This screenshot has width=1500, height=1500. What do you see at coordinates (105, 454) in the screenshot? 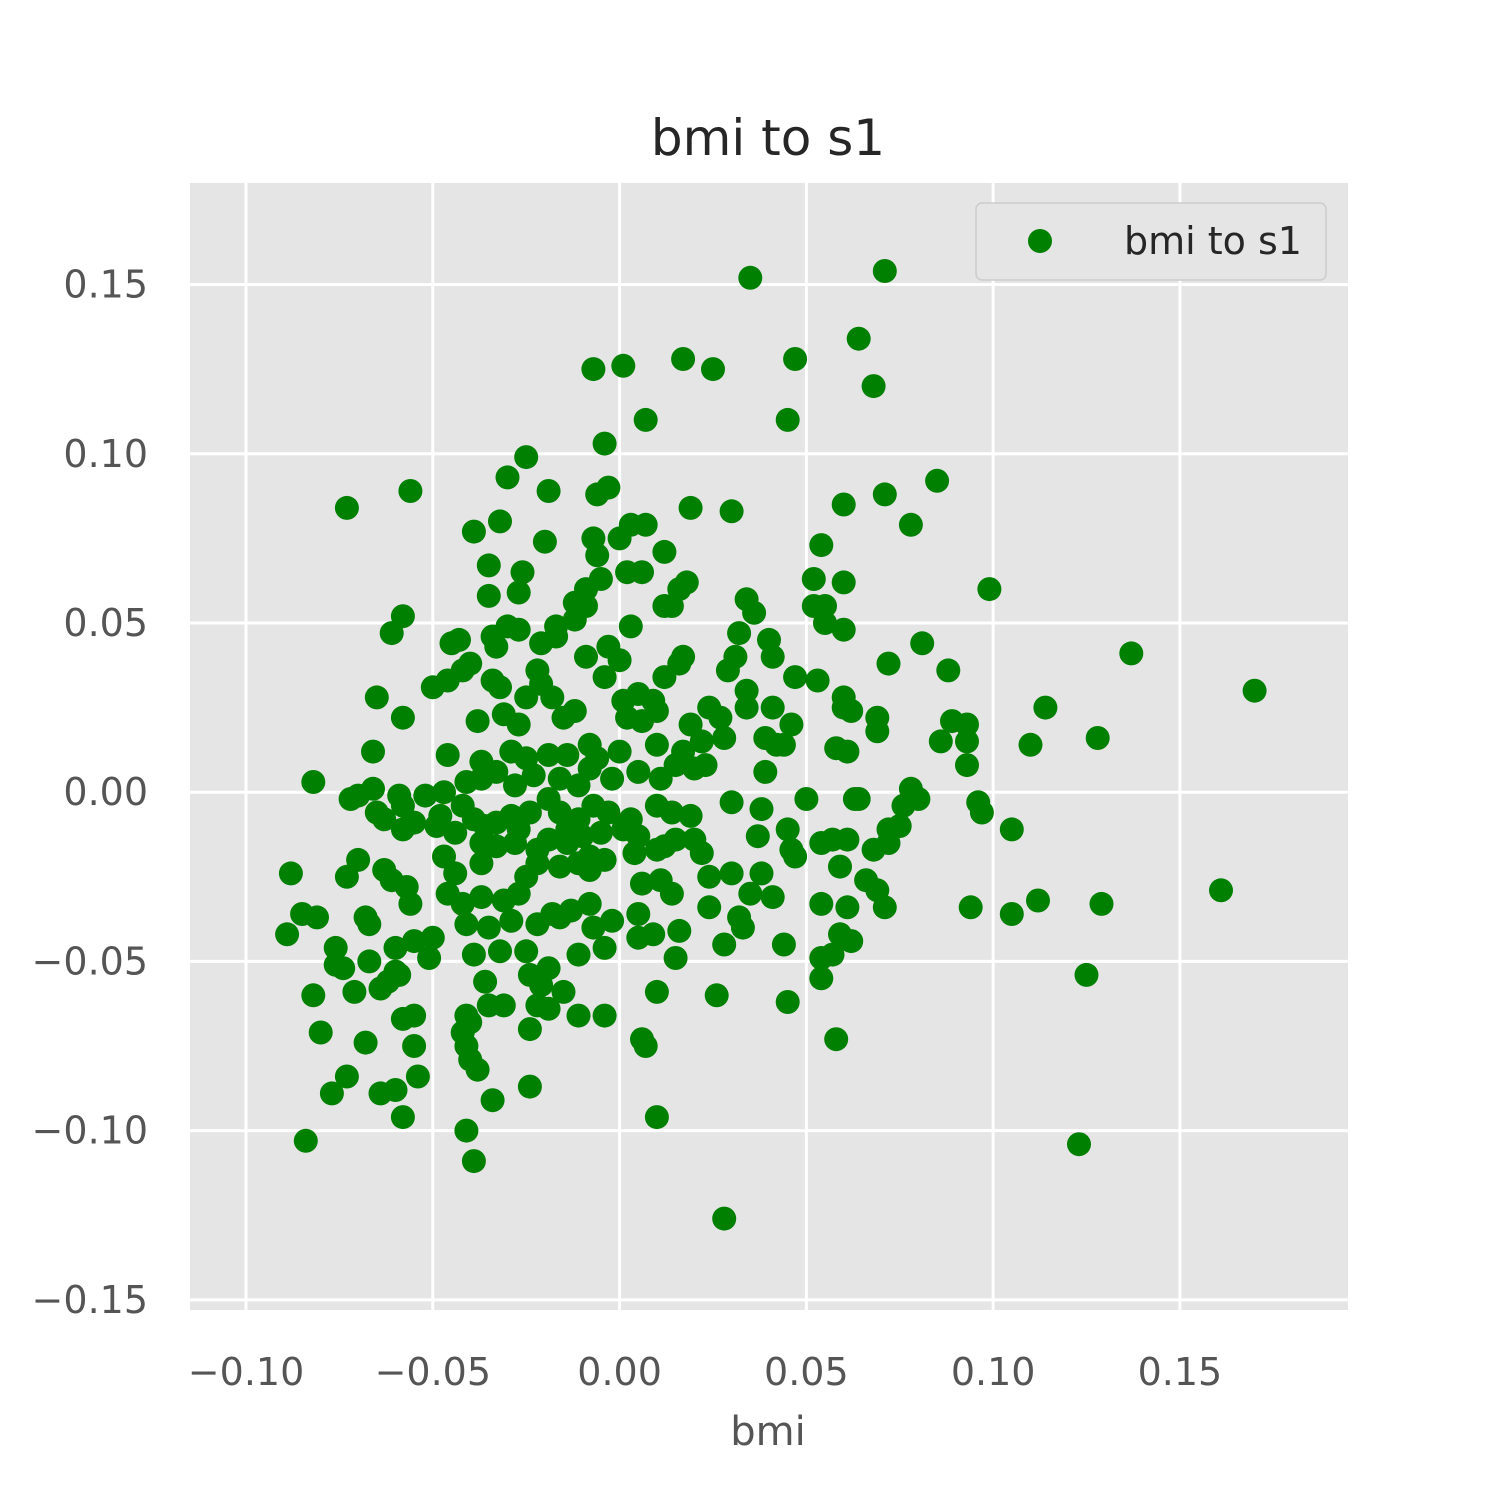
I see `y-tick-label: 0.10` at bounding box center [105, 454].